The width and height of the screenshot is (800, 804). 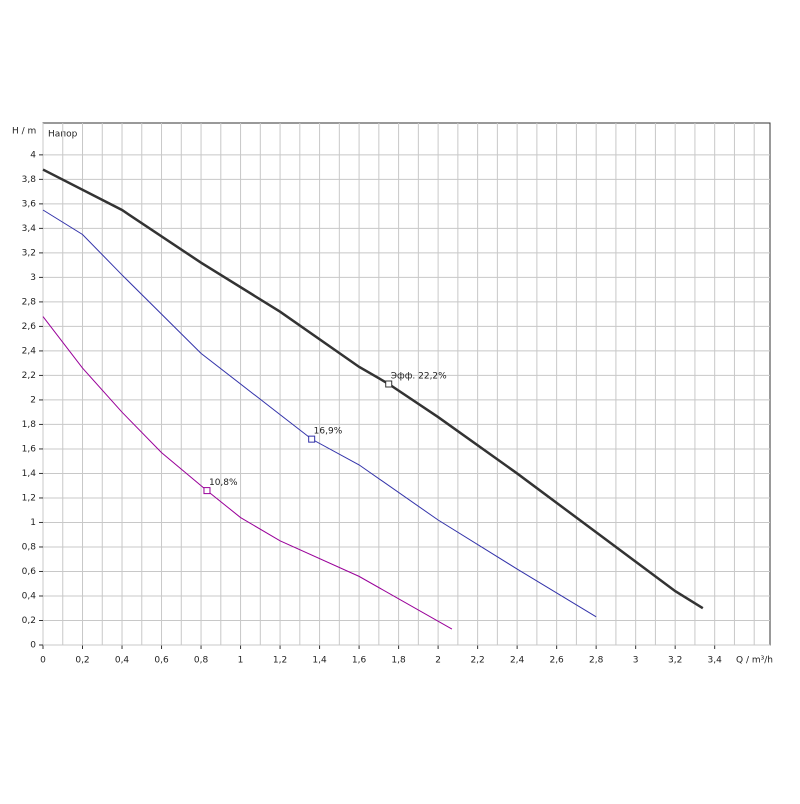 I want to click on y-tick-label: 2, so click(x=33, y=400).